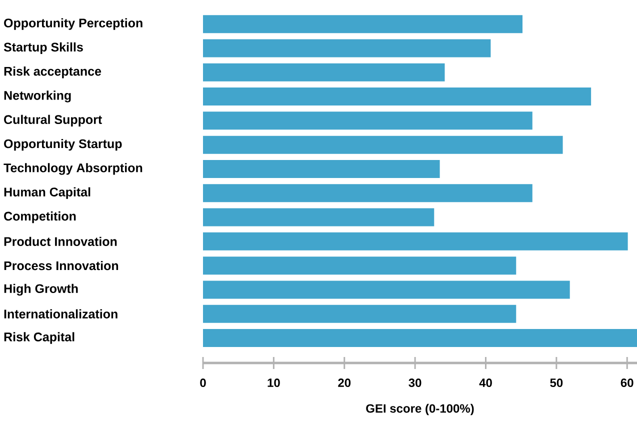  I want to click on y-tick-label: Opportunity Startup, so click(63, 144).